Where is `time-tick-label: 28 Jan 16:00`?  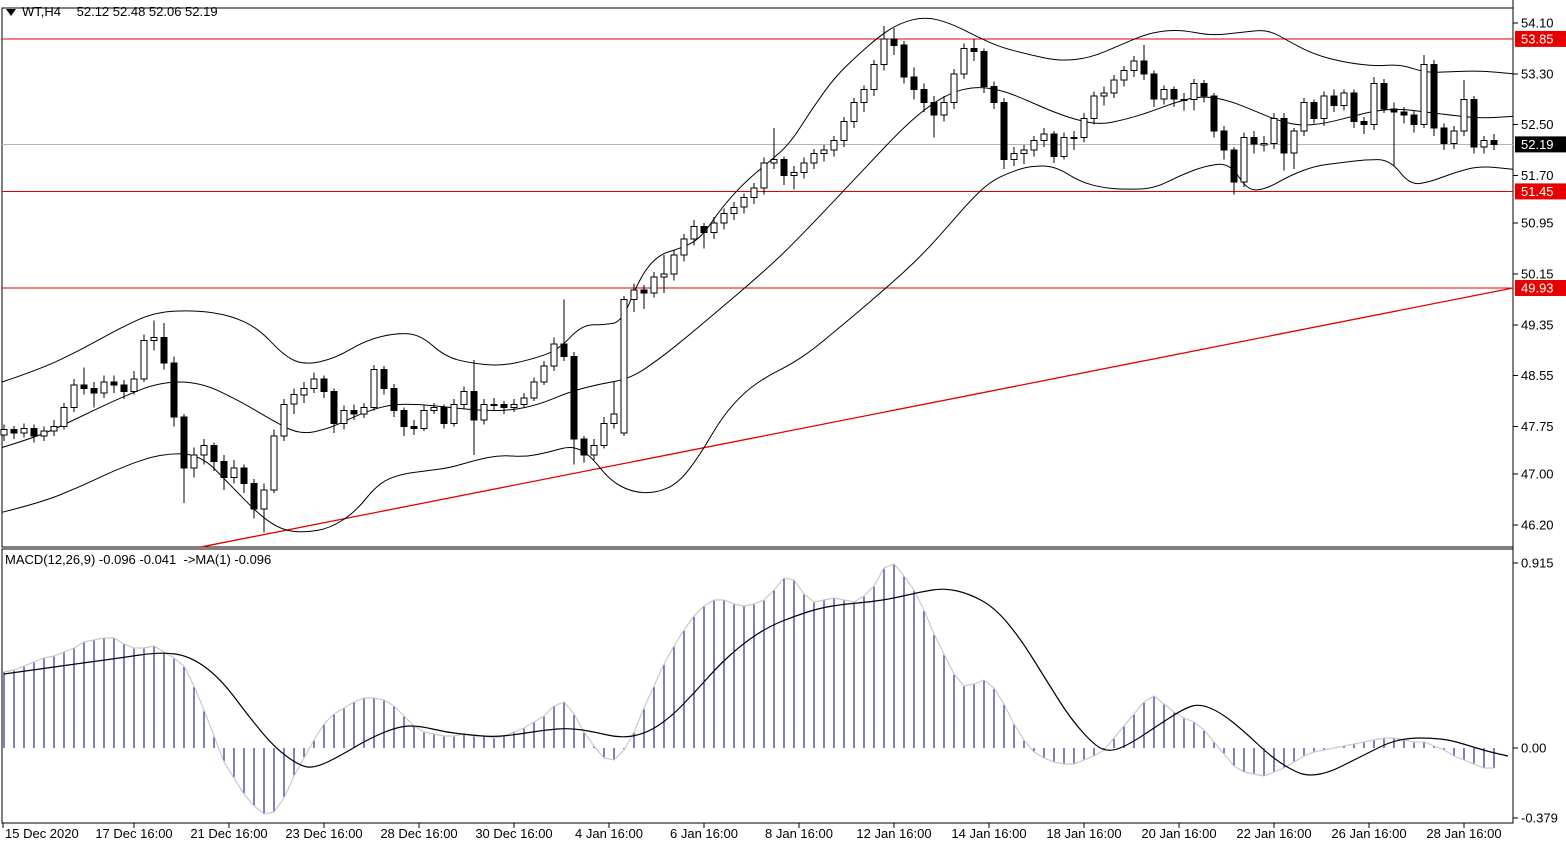
time-tick-label: 28 Jan 16:00 is located at coordinates (1463, 833).